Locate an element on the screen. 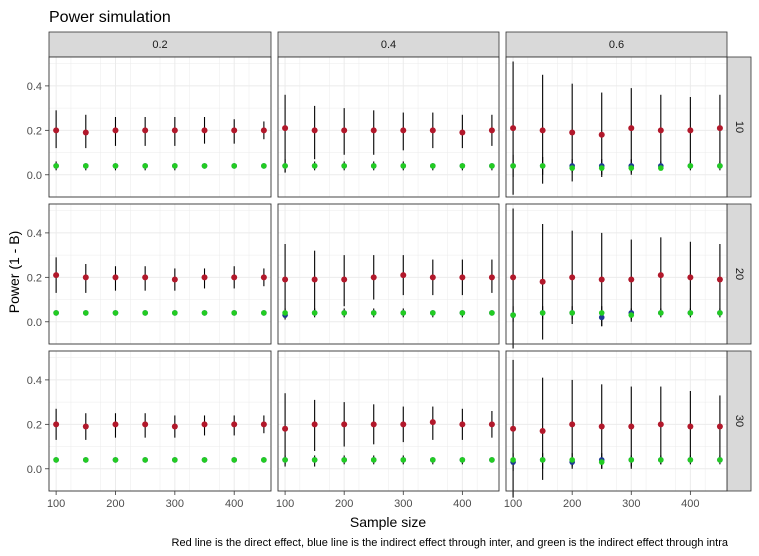 The image size is (759, 556). facet-strip-row-label: 20 is located at coordinates (739, 274).